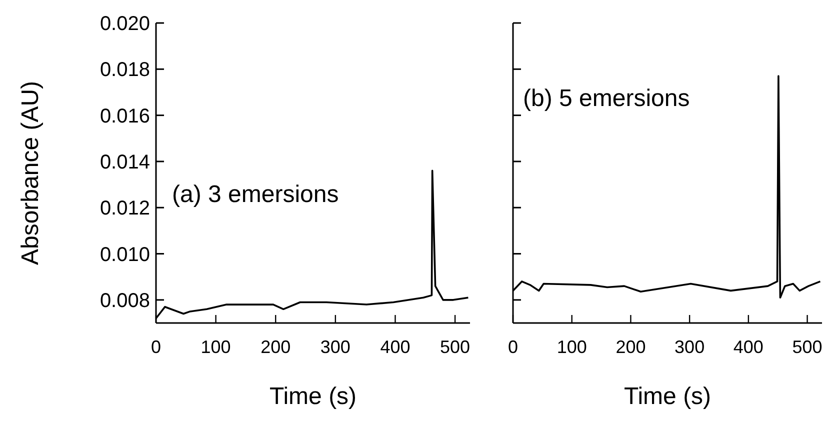  Describe the element at coordinates (255, 194) in the screenshot. I see `annotation: (a) 3 emersions` at that location.